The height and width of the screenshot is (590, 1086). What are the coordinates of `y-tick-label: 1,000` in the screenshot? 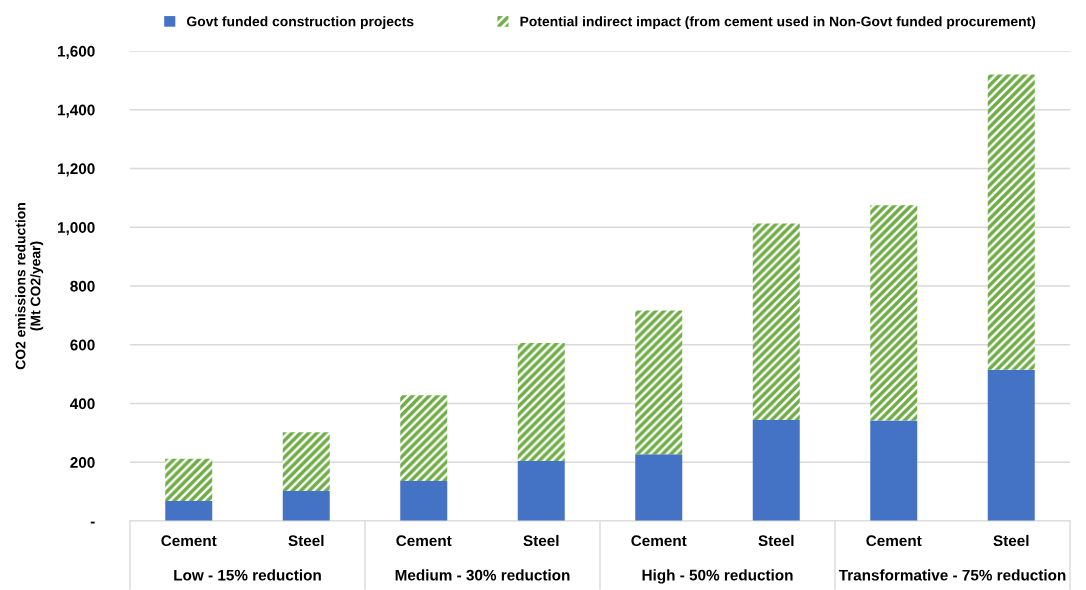 It's located at (76, 229).